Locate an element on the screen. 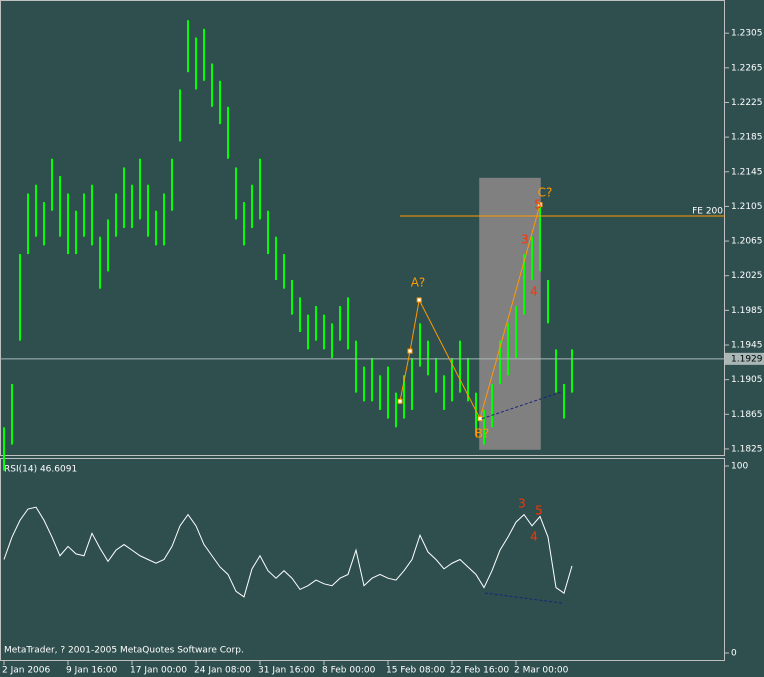 This screenshot has height=677, width=764. y-tick-label: 1.1825 is located at coordinates (747, 449).